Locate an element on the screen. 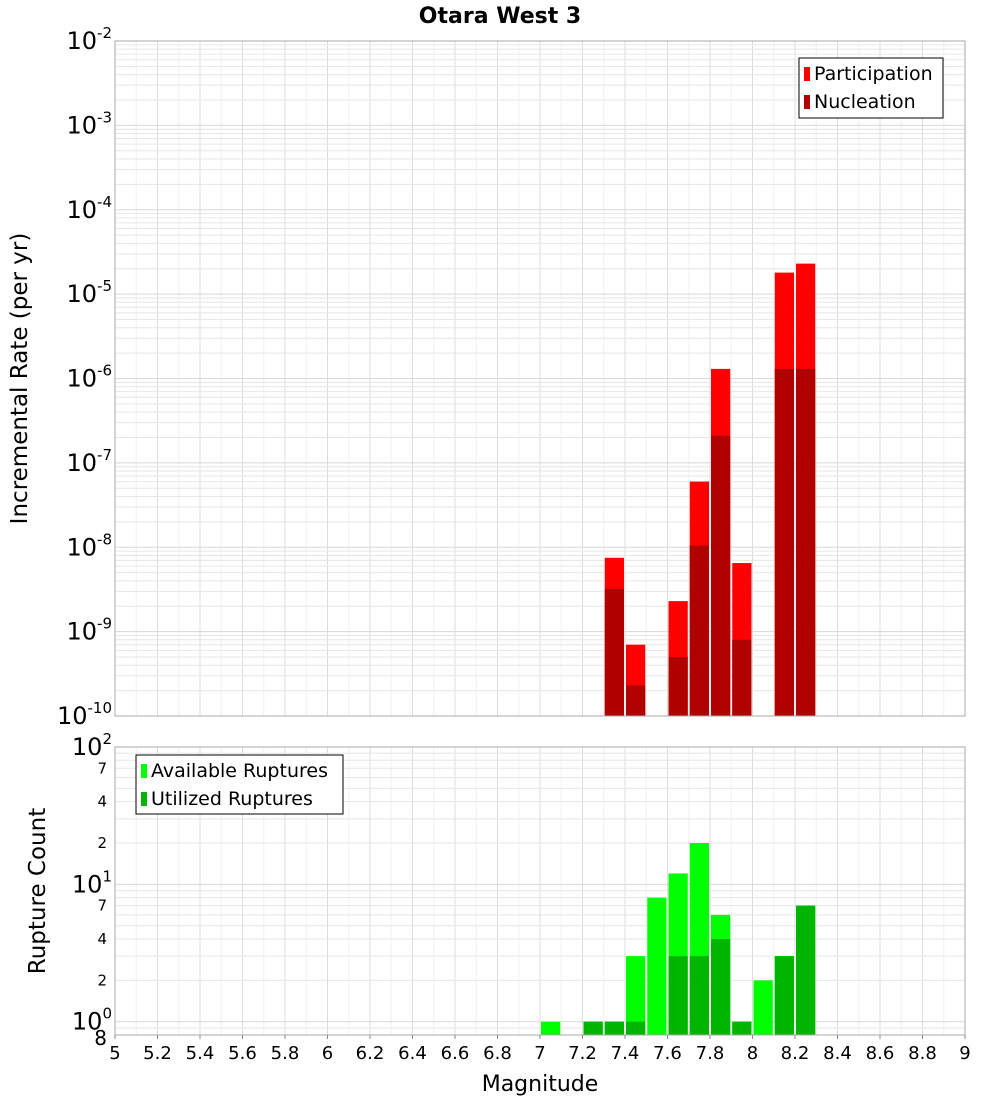  top-legend: Participation Nucleation is located at coordinates (871, 88).